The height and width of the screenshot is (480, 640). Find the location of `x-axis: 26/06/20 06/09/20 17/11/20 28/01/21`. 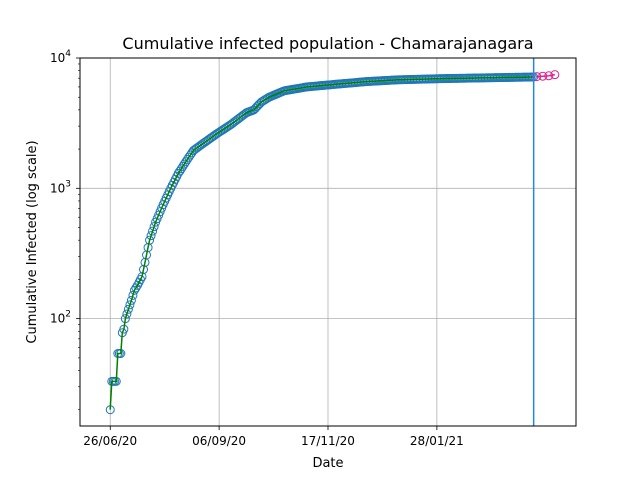

x-axis: 26/06/20 06/09/20 17/11/20 28/01/21 is located at coordinates (273, 437).